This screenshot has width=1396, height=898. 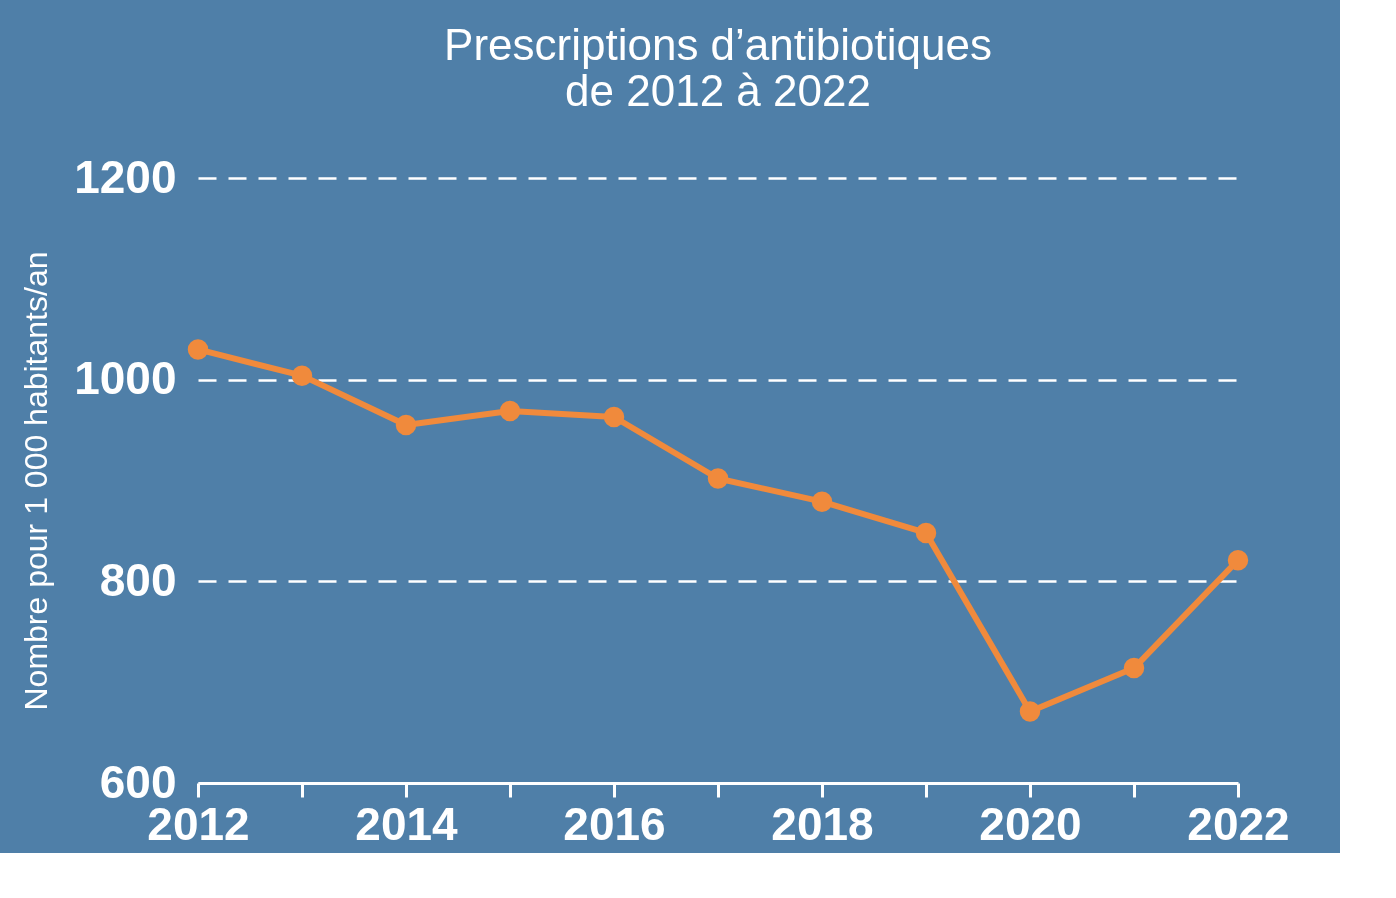 What do you see at coordinates (614, 823) in the screenshot?
I see `x-tick-label: 2016` at bounding box center [614, 823].